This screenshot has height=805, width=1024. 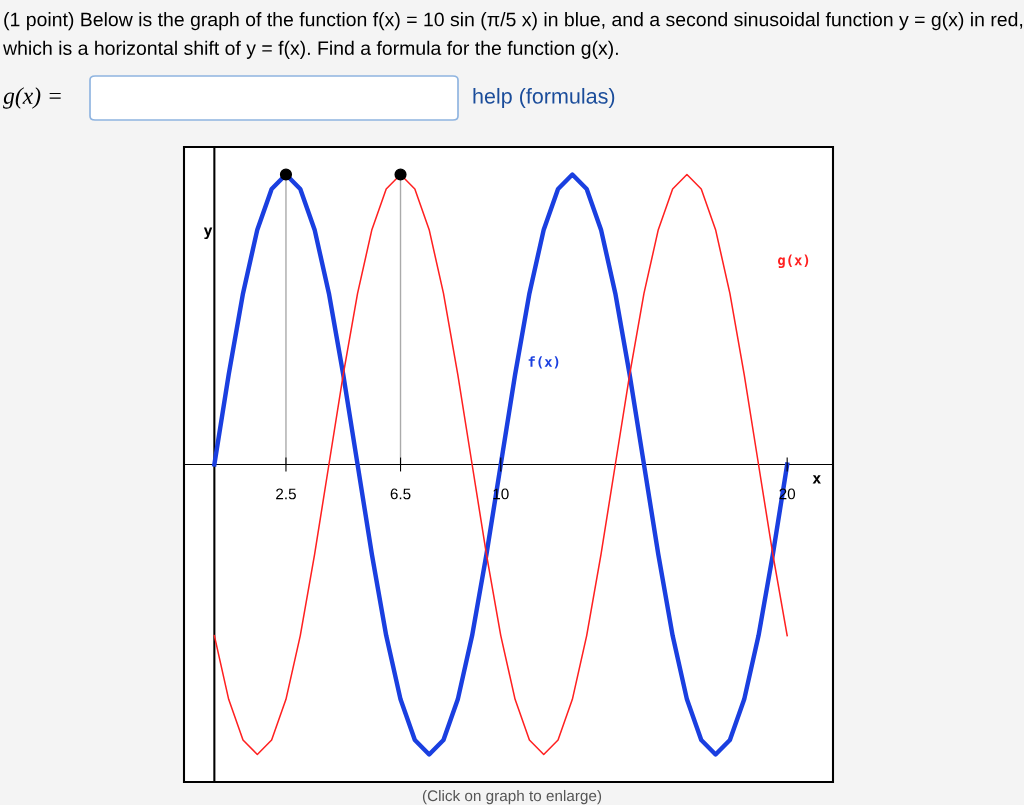 What do you see at coordinates (208, 233) in the screenshot?
I see `y-axis-title: y` at bounding box center [208, 233].